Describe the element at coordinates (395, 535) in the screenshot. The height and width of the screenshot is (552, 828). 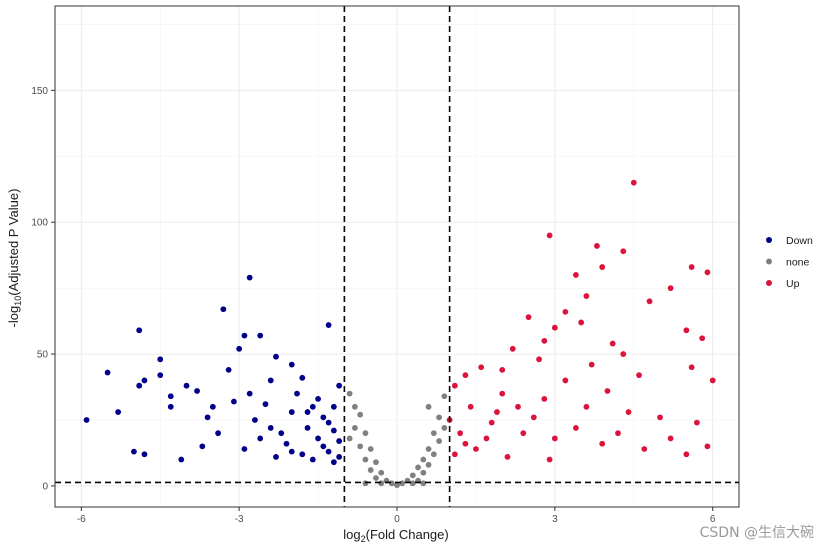
I see `x-axis-title: log2(Fold Change)` at that location.